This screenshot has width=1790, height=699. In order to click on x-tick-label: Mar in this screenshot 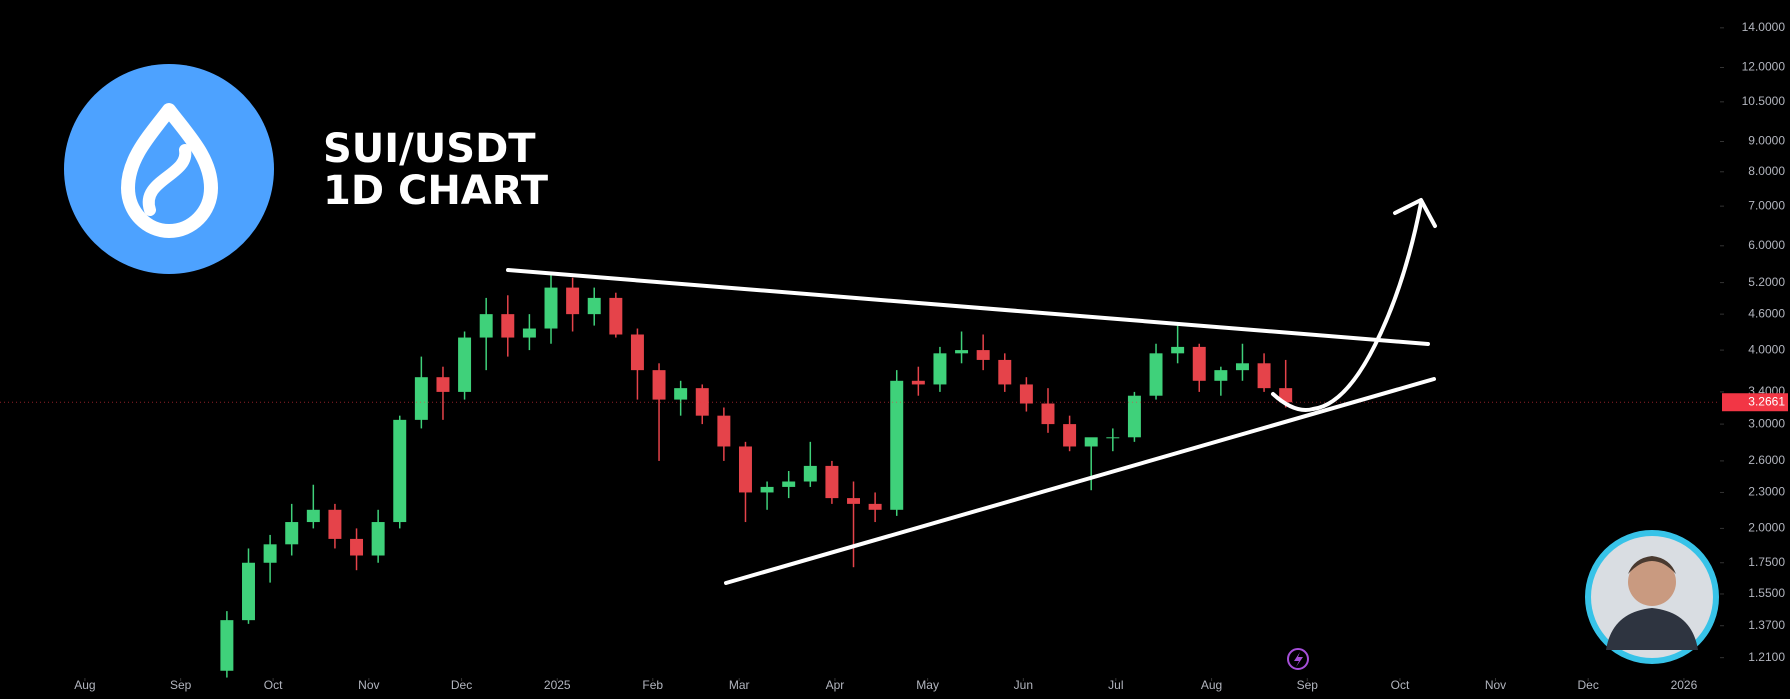, I will do `click(739, 685)`.